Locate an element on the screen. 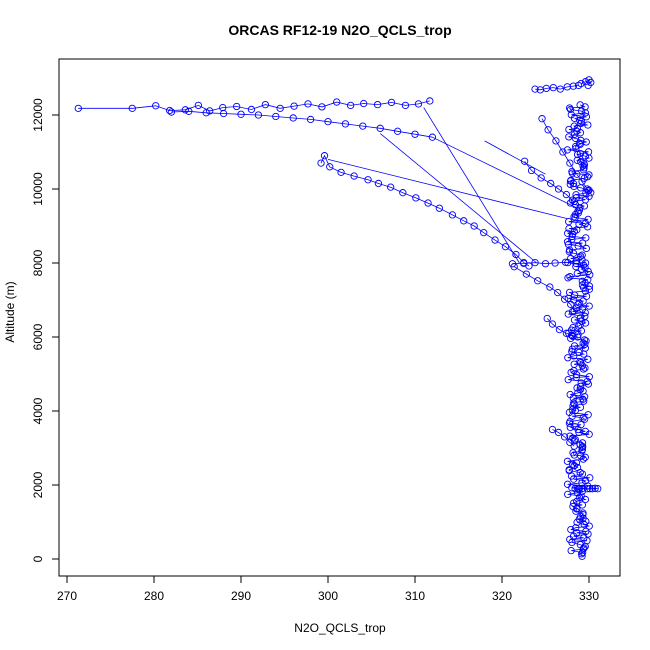 Image resolution: width=650 pixels, height=650 pixels. x-tick-label: 290 is located at coordinates (241, 596).